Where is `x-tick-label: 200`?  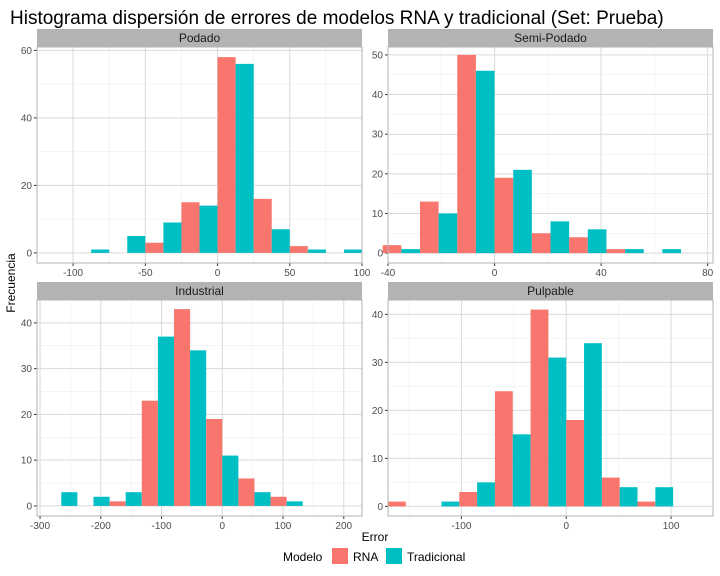
x-tick-label: 200 is located at coordinates (343, 526).